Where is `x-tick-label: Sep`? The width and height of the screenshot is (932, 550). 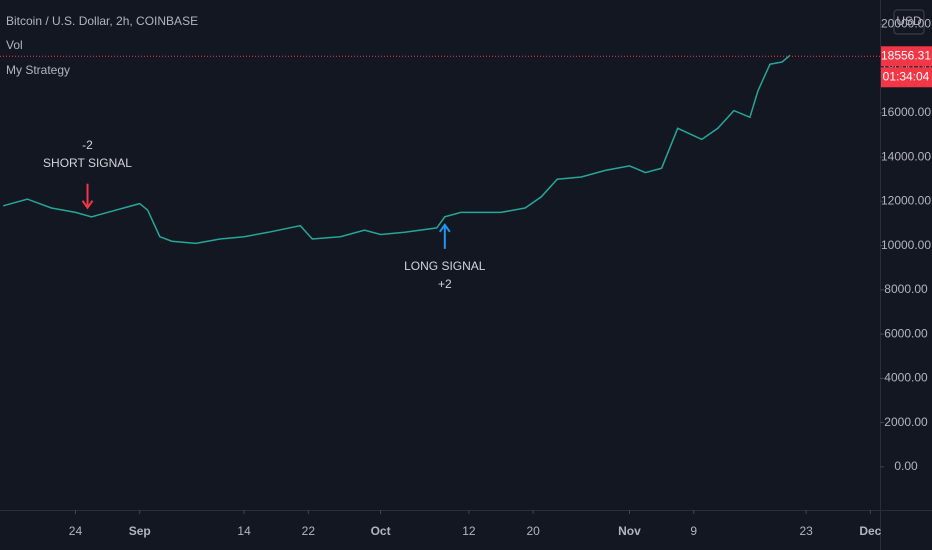 x-tick-label: Sep is located at coordinates (140, 531).